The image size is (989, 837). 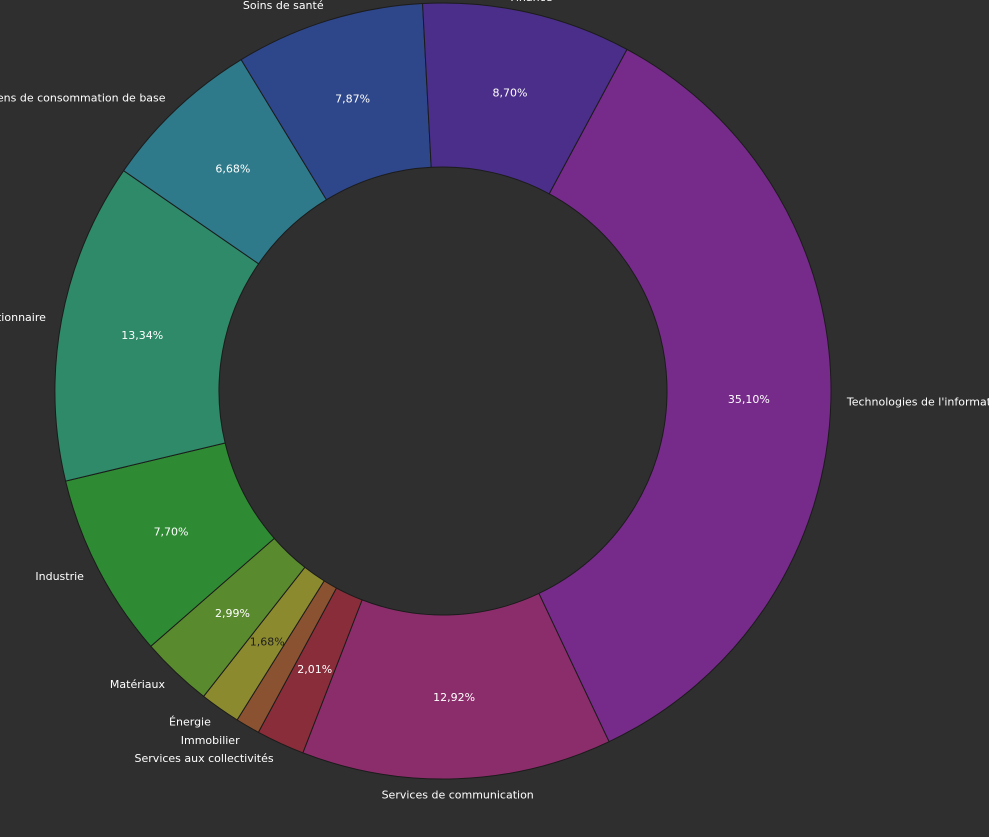 I want to click on pct-label-services-de-communication: 12,92%, so click(x=454, y=697).